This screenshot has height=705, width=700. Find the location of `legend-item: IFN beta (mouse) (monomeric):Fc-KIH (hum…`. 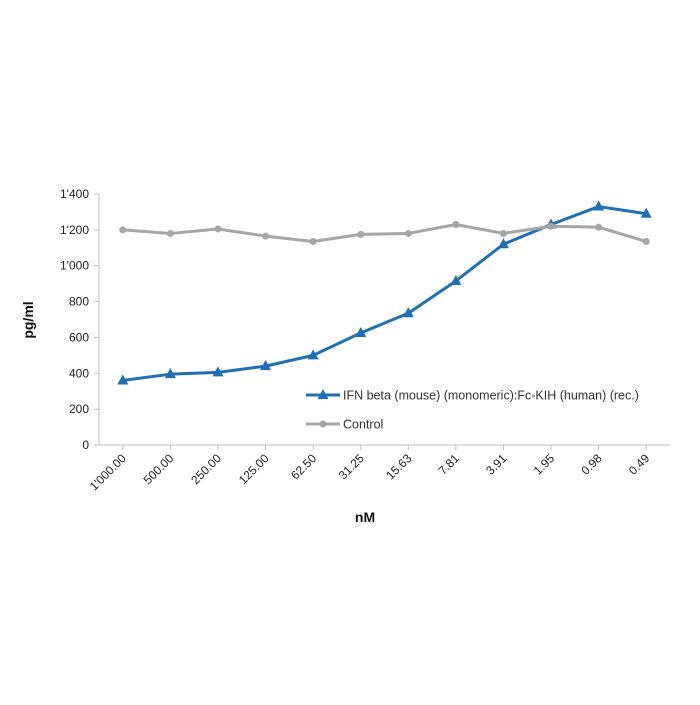

legend-item: IFN beta (mouse) (monomeric):Fc-KIH (hum… is located at coordinates (472, 396).